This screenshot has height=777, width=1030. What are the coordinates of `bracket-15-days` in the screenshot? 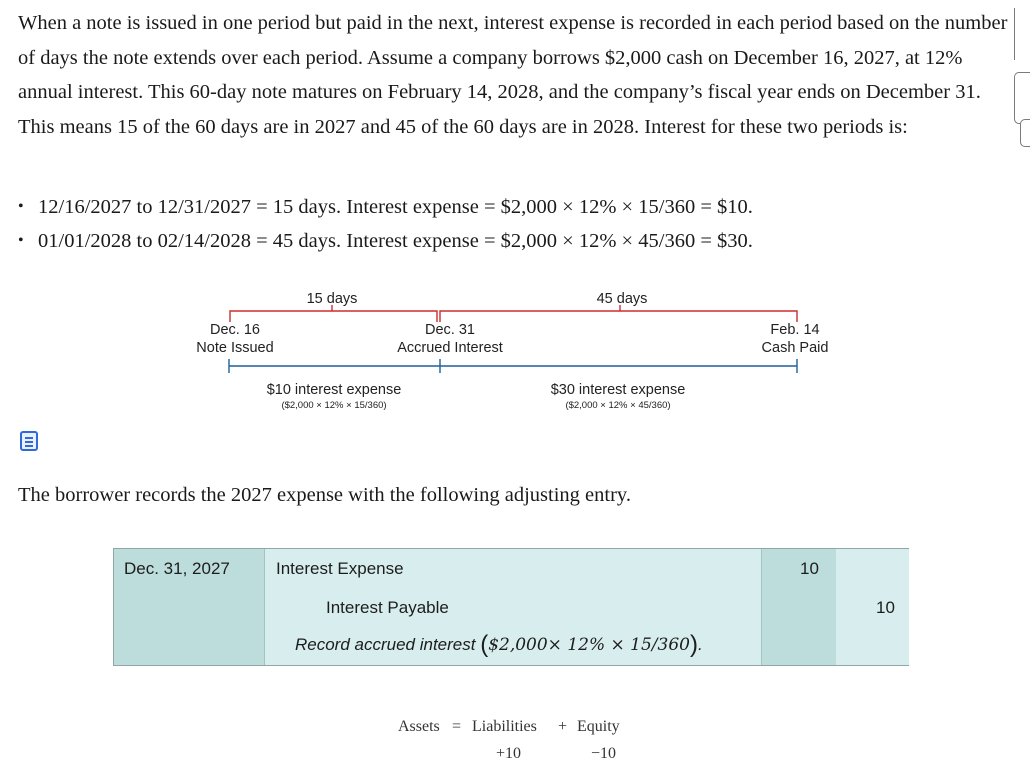 It's located at (333, 313).